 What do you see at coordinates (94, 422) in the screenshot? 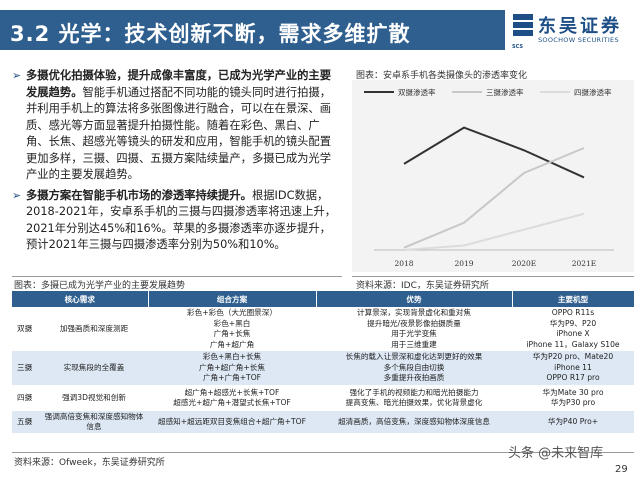
I see `cell-need: 强调高倍变焦和深度感知物体信息` at bounding box center [94, 422].